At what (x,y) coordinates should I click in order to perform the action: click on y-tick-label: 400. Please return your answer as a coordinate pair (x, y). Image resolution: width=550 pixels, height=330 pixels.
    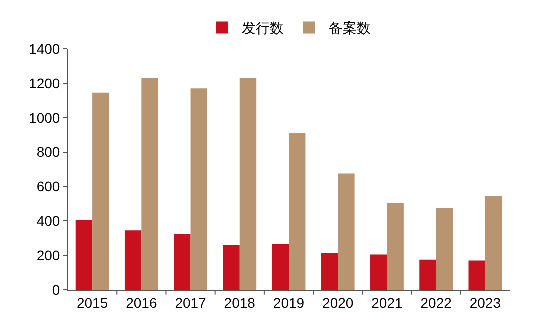
    Looking at the image, I should click on (48, 221).